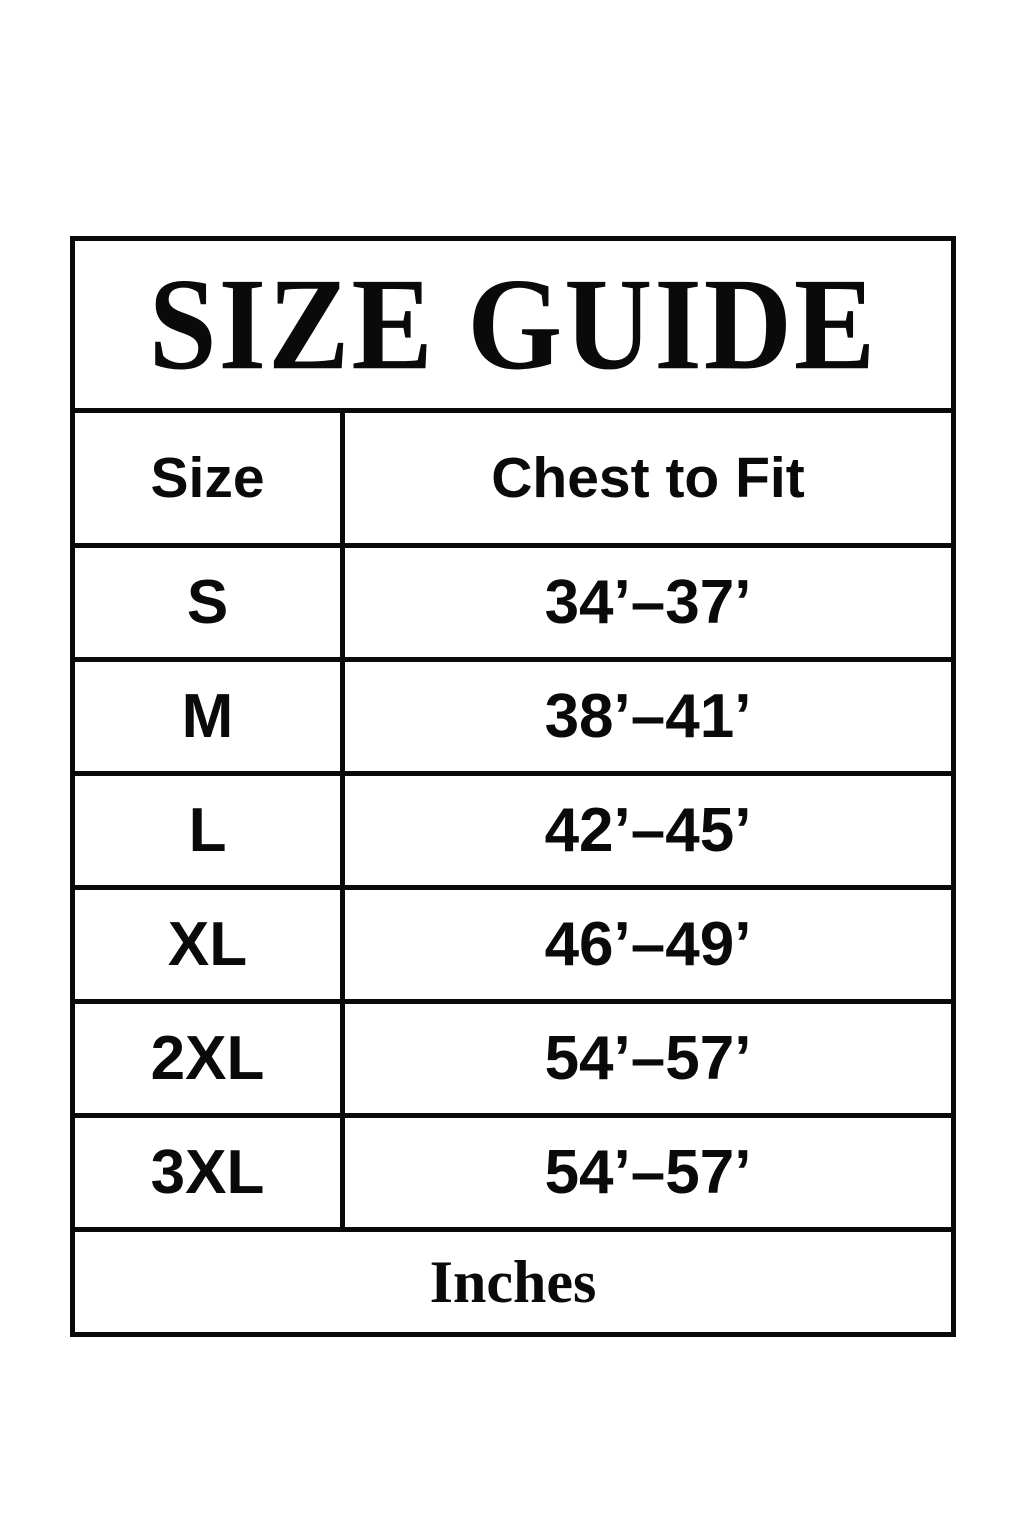 Image resolution: width=1024 pixels, height=1536 pixels. I want to click on table-header-row: Size Chest to Fit, so click(513, 475).